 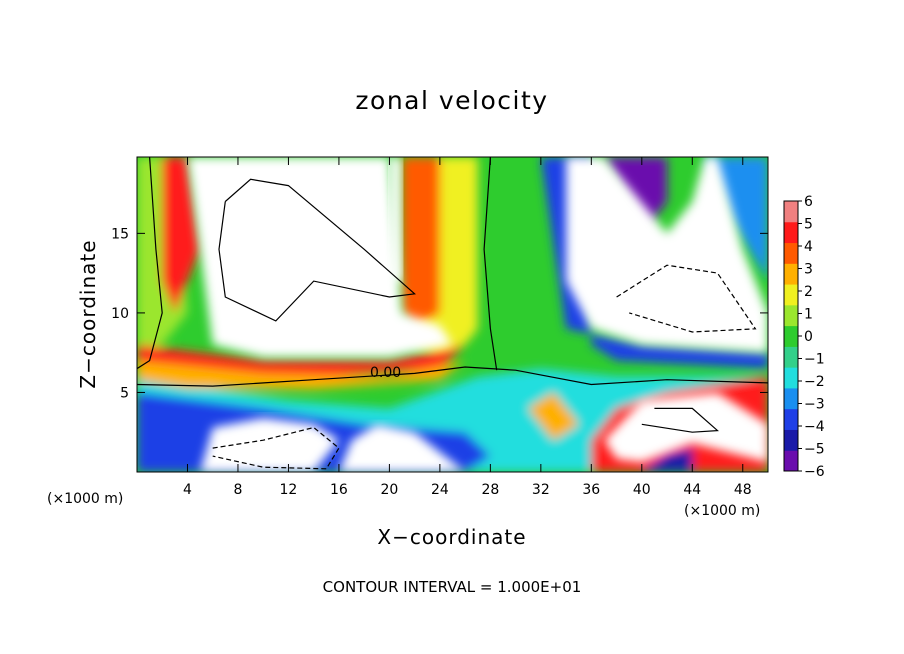 I want to click on x-tick-label: 8, so click(x=237, y=490).